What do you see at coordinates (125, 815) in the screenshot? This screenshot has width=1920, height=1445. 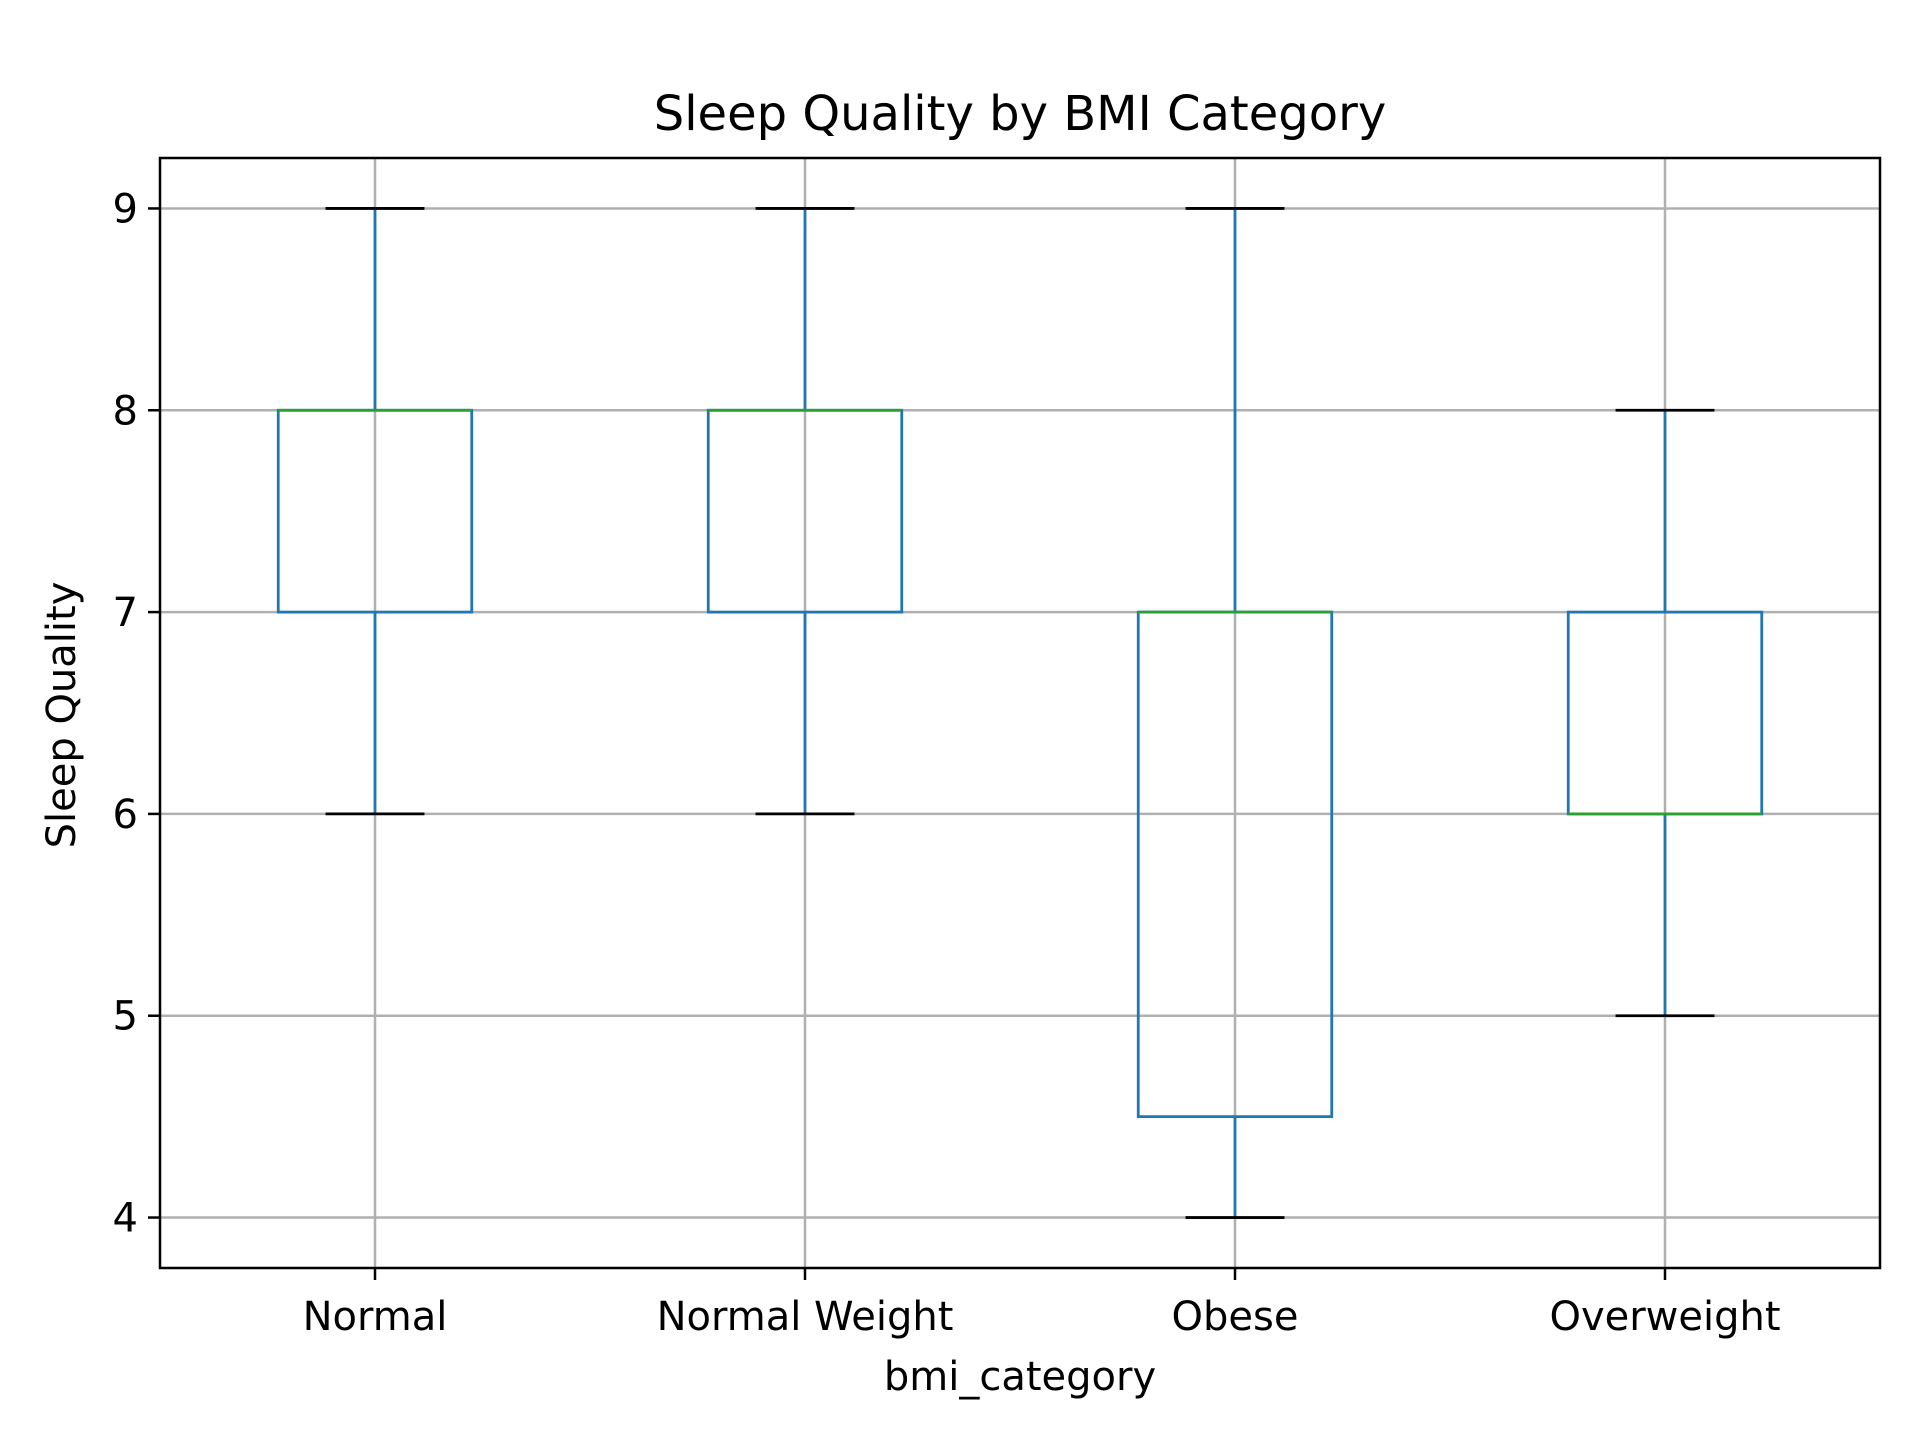 I see `y-tick-label: 6` at bounding box center [125, 815].